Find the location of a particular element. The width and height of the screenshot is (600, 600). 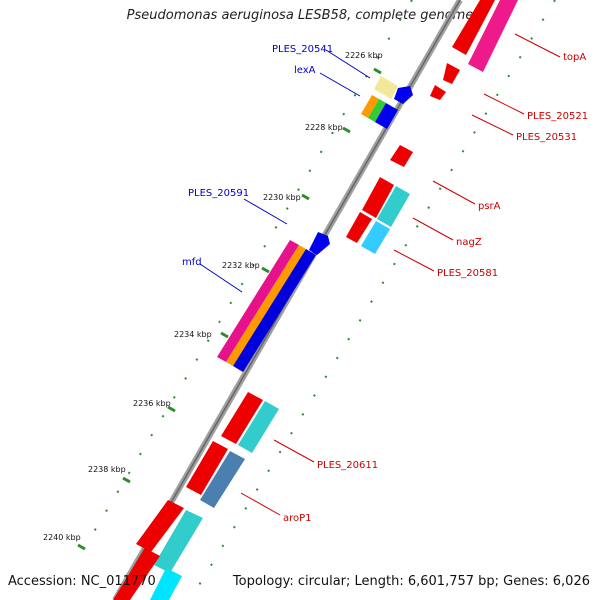

gene-cyan-c is located at coordinates (178, 541).